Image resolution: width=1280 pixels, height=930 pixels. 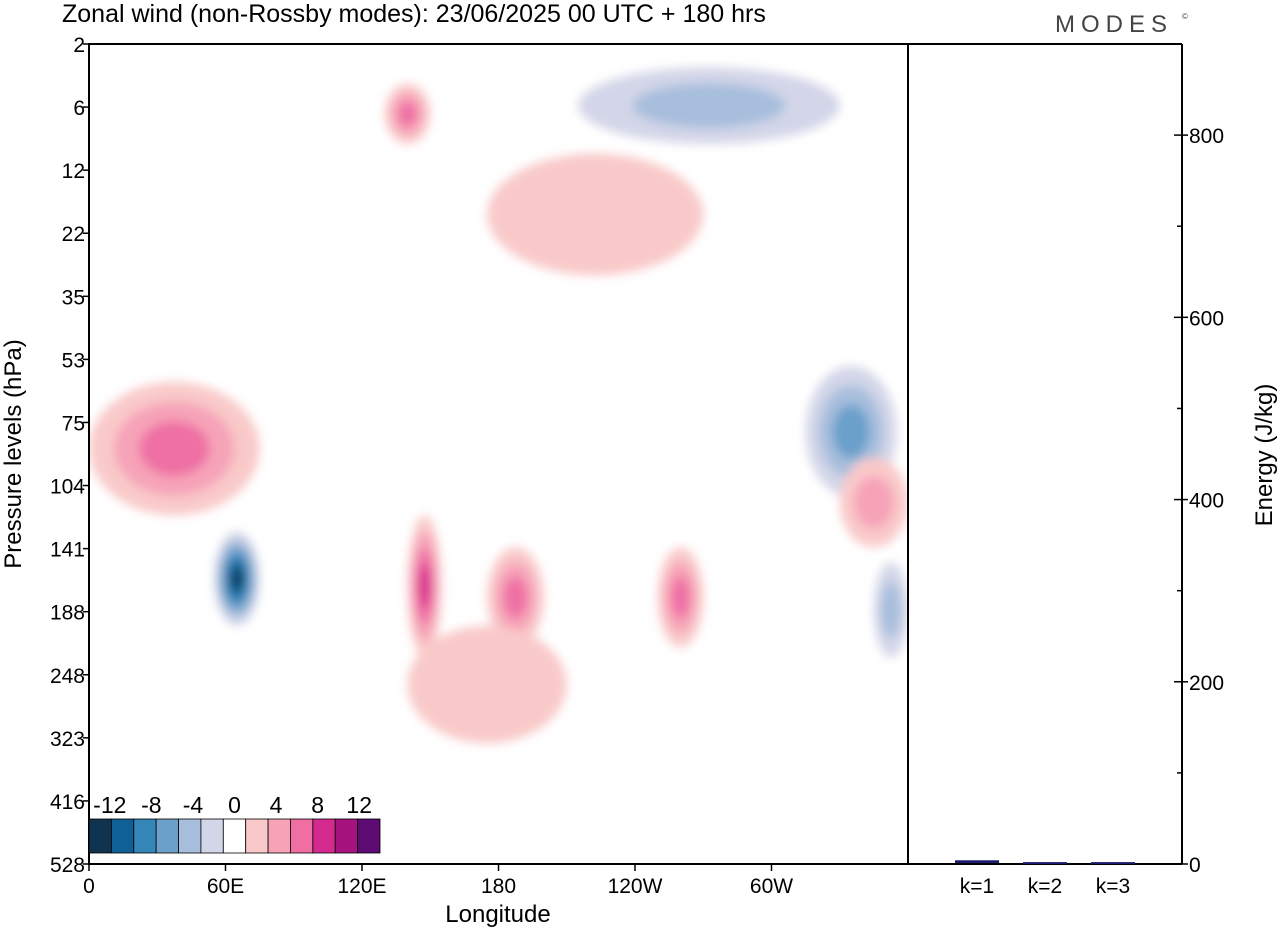 What do you see at coordinates (193, 805) in the screenshot?
I see `colorbar-label: -4` at bounding box center [193, 805].